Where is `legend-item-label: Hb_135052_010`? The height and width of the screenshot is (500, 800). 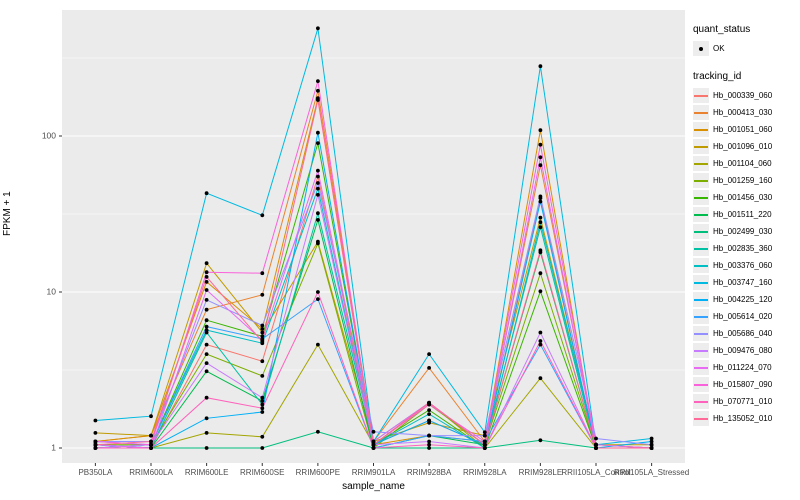
legend-item-label: Hb_135052_010 is located at coordinates (743, 418).